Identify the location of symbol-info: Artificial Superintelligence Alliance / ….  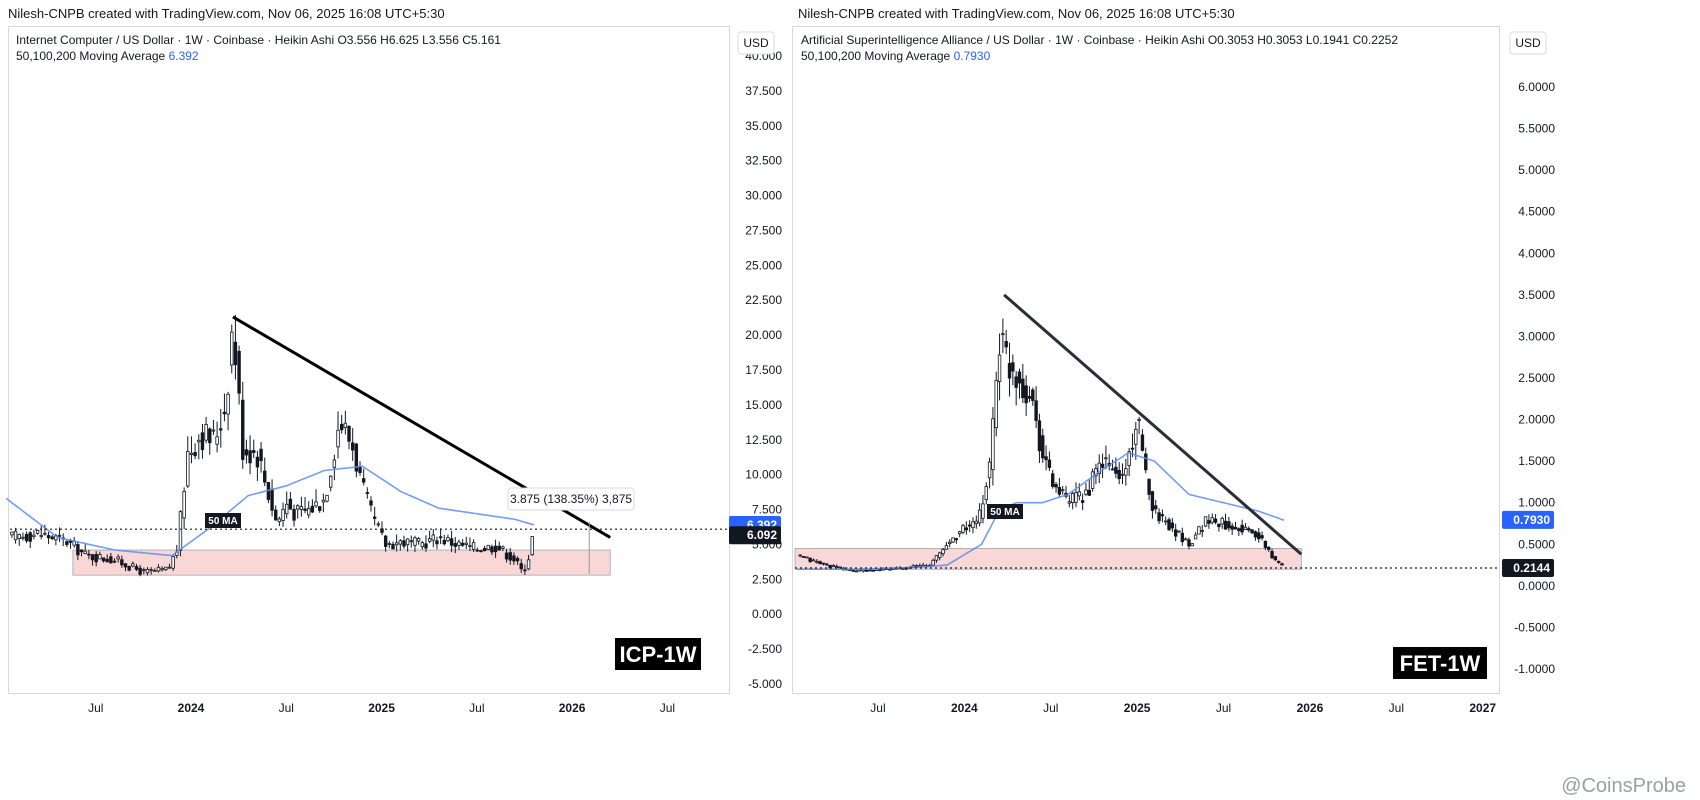
(1099, 40).